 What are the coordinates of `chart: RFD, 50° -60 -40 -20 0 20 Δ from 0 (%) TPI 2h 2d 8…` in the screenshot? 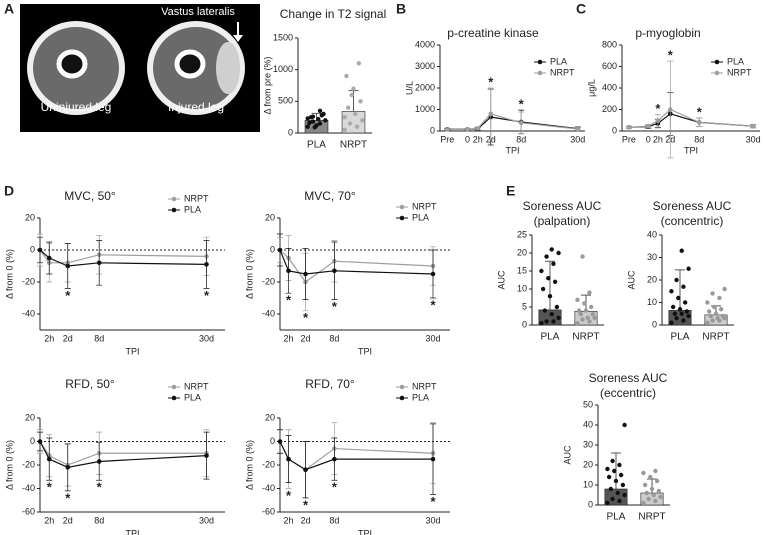 It's located at (114, 456).